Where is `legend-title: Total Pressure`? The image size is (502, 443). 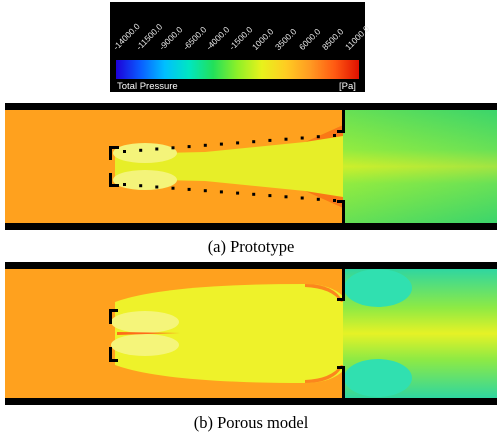 legend-title: Total Pressure is located at coordinates (147, 86).